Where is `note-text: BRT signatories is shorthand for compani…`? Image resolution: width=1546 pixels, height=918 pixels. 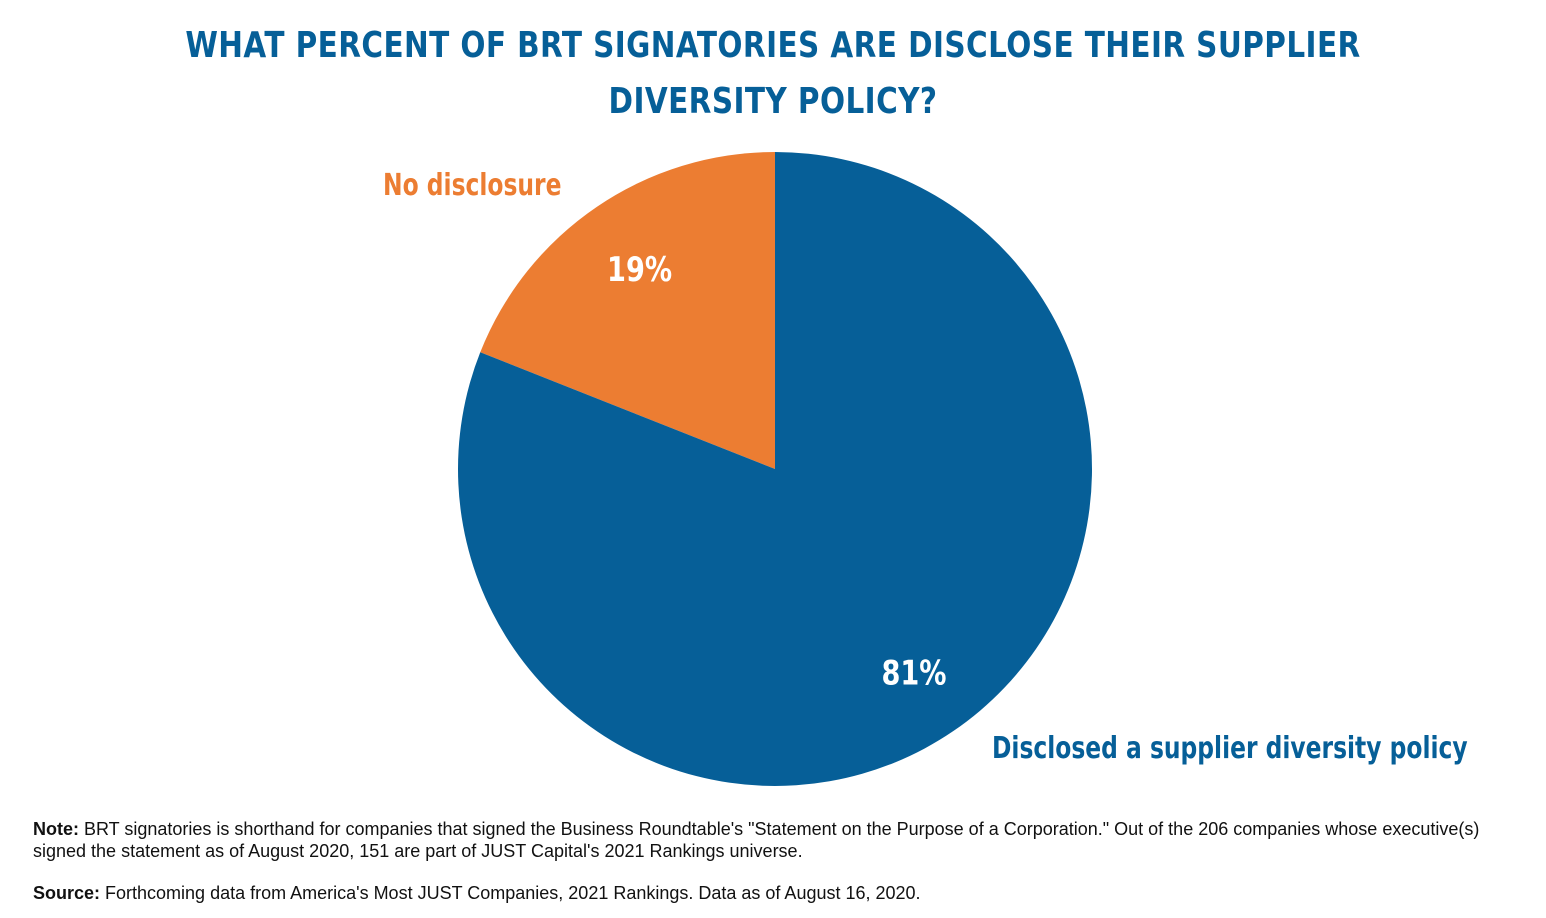
note-text: BRT signatories is shorthand for compani… is located at coordinates (756, 840).